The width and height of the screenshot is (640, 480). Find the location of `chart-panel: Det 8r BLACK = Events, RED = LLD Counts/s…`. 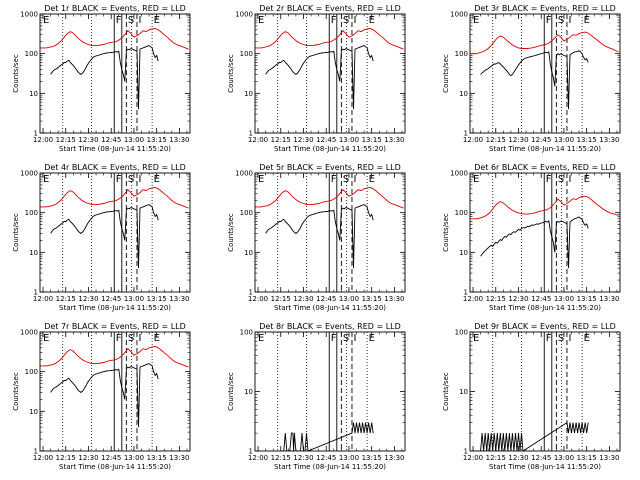

chart-panel: Det 8r BLACK = Events, RED = LLD Counts/s… is located at coordinates (316, 396).